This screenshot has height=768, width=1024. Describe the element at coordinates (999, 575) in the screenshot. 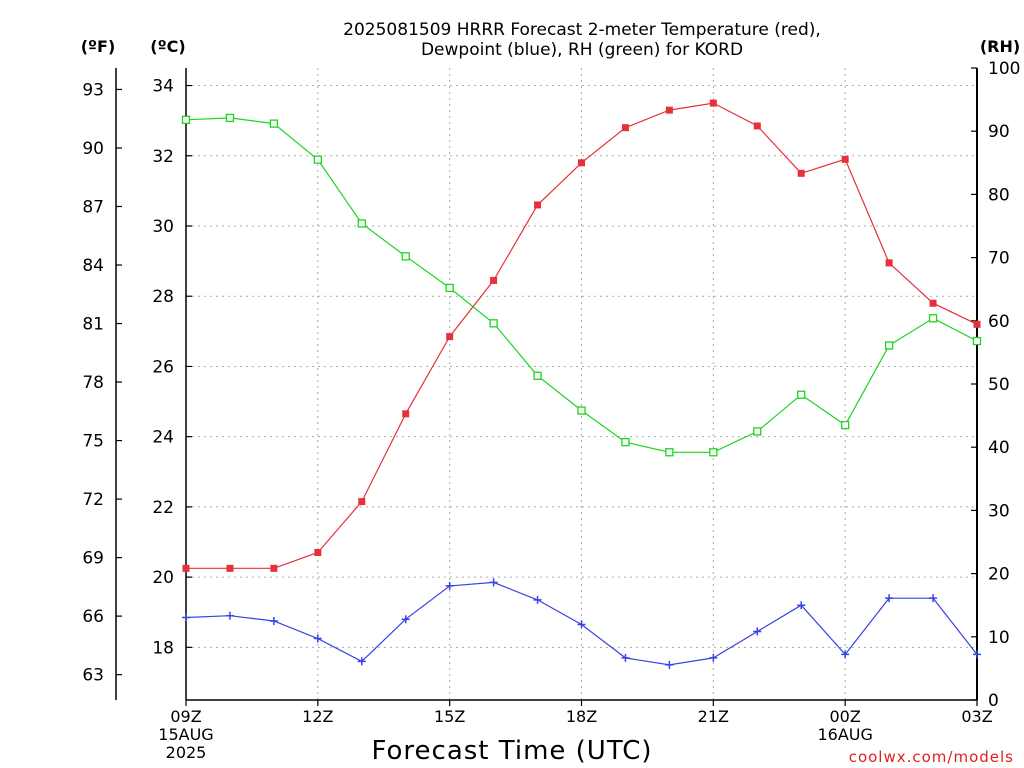

I see `rh-tick-label: 20` at that location.